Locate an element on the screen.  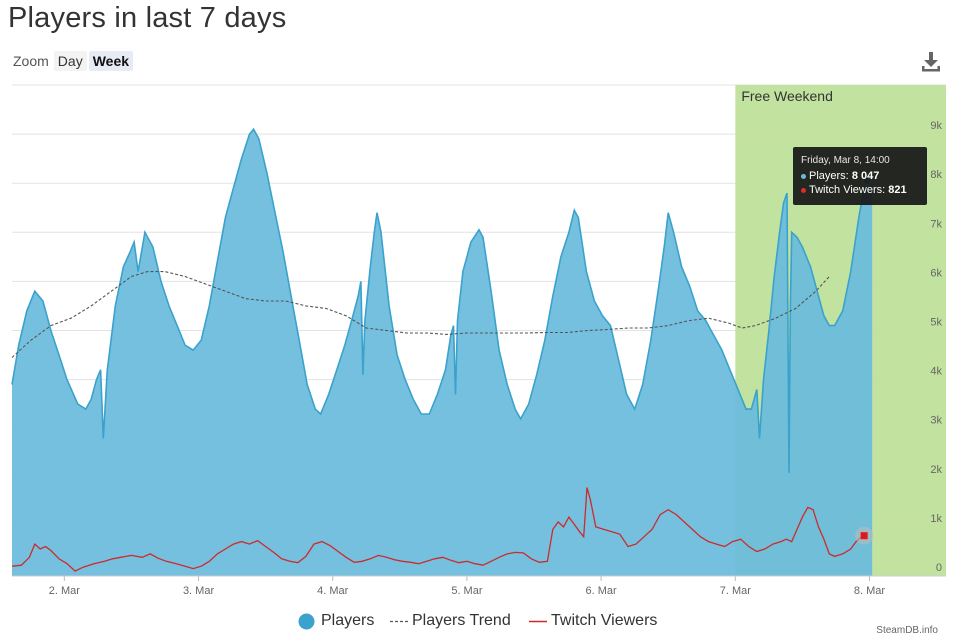
steamdb-credit: SteamDB.info is located at coordinates (907, 630).